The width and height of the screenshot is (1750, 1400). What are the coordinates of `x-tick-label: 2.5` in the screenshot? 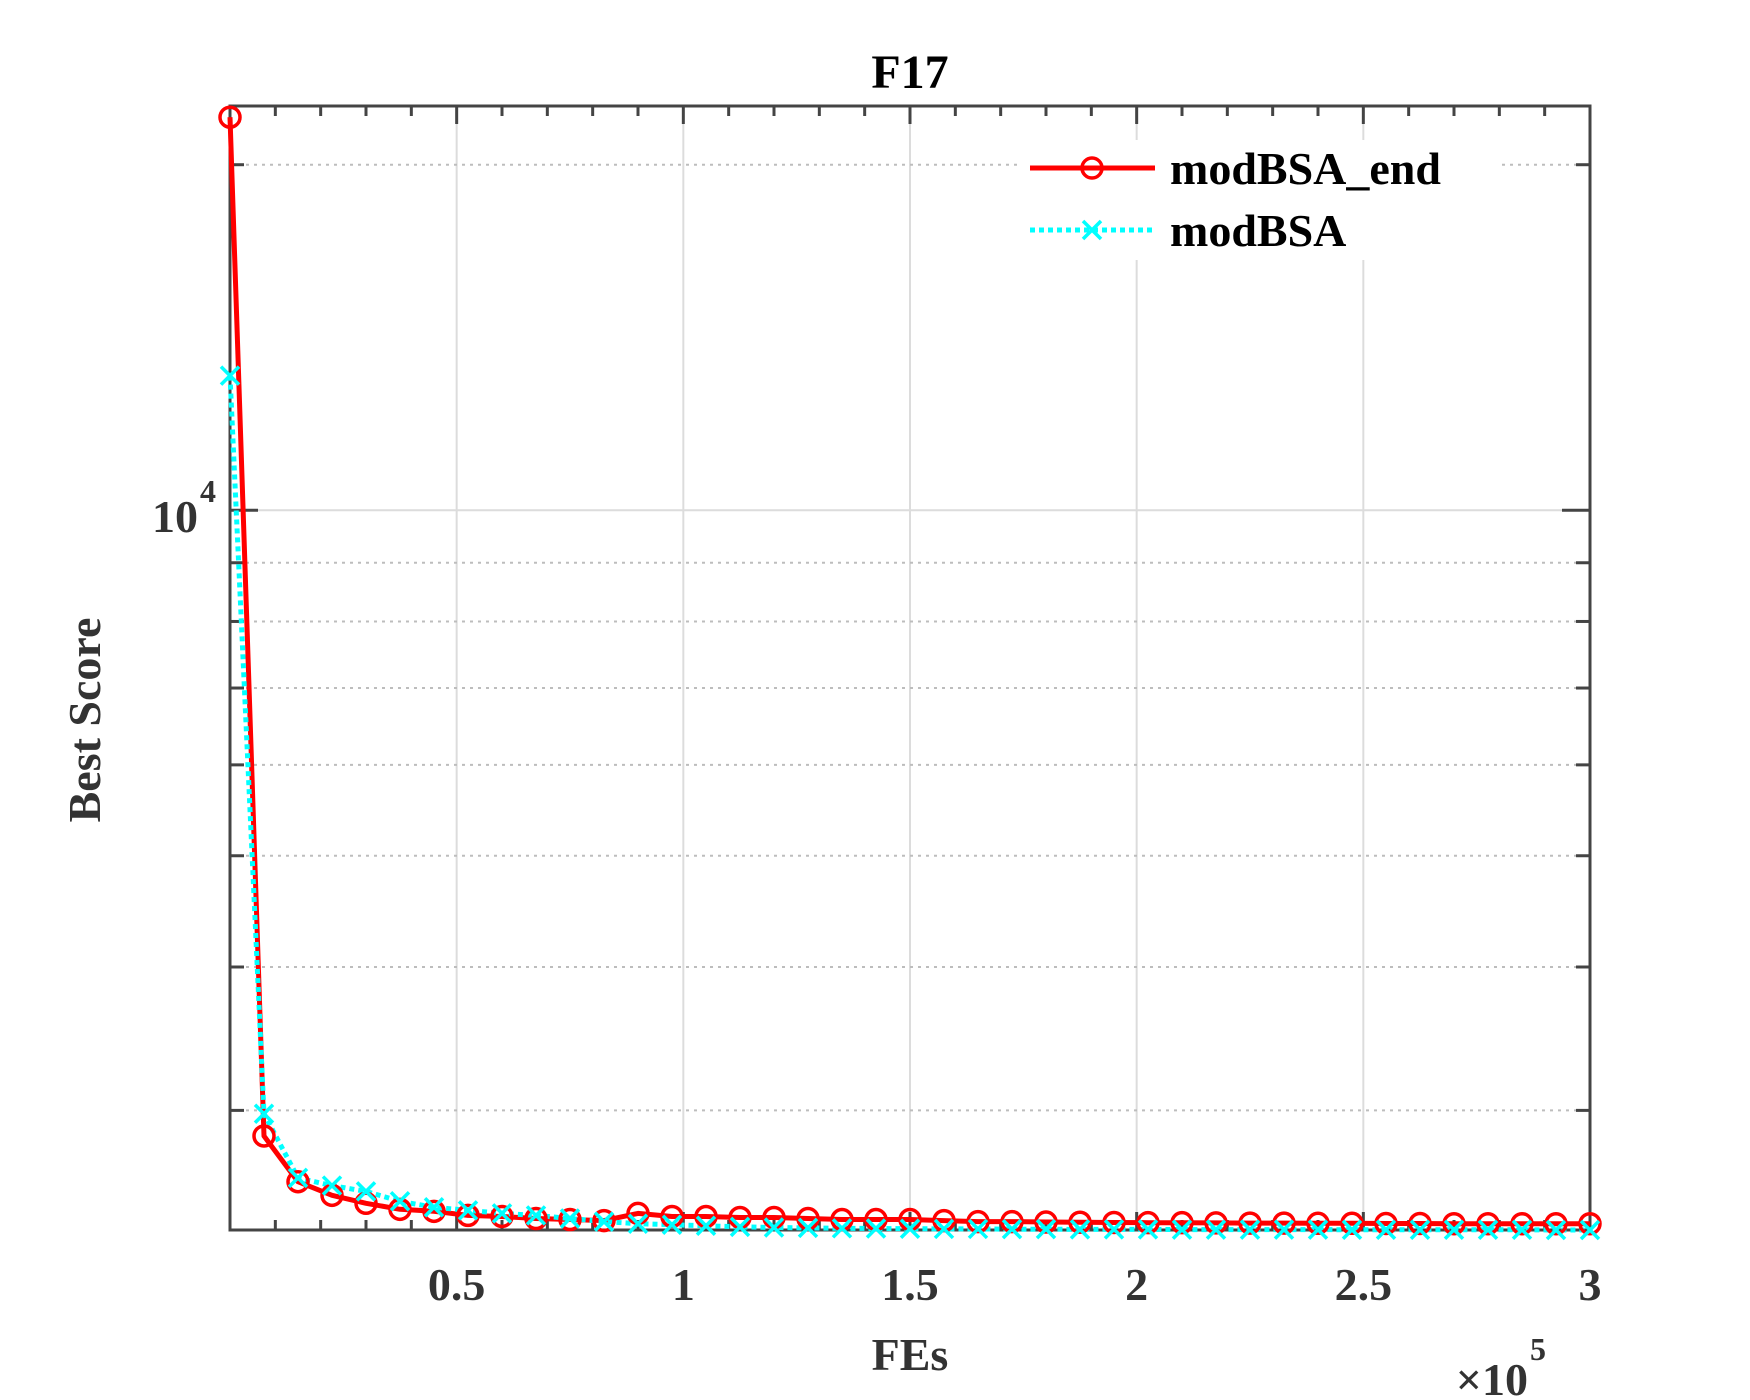 It's located at (1364, 1284).